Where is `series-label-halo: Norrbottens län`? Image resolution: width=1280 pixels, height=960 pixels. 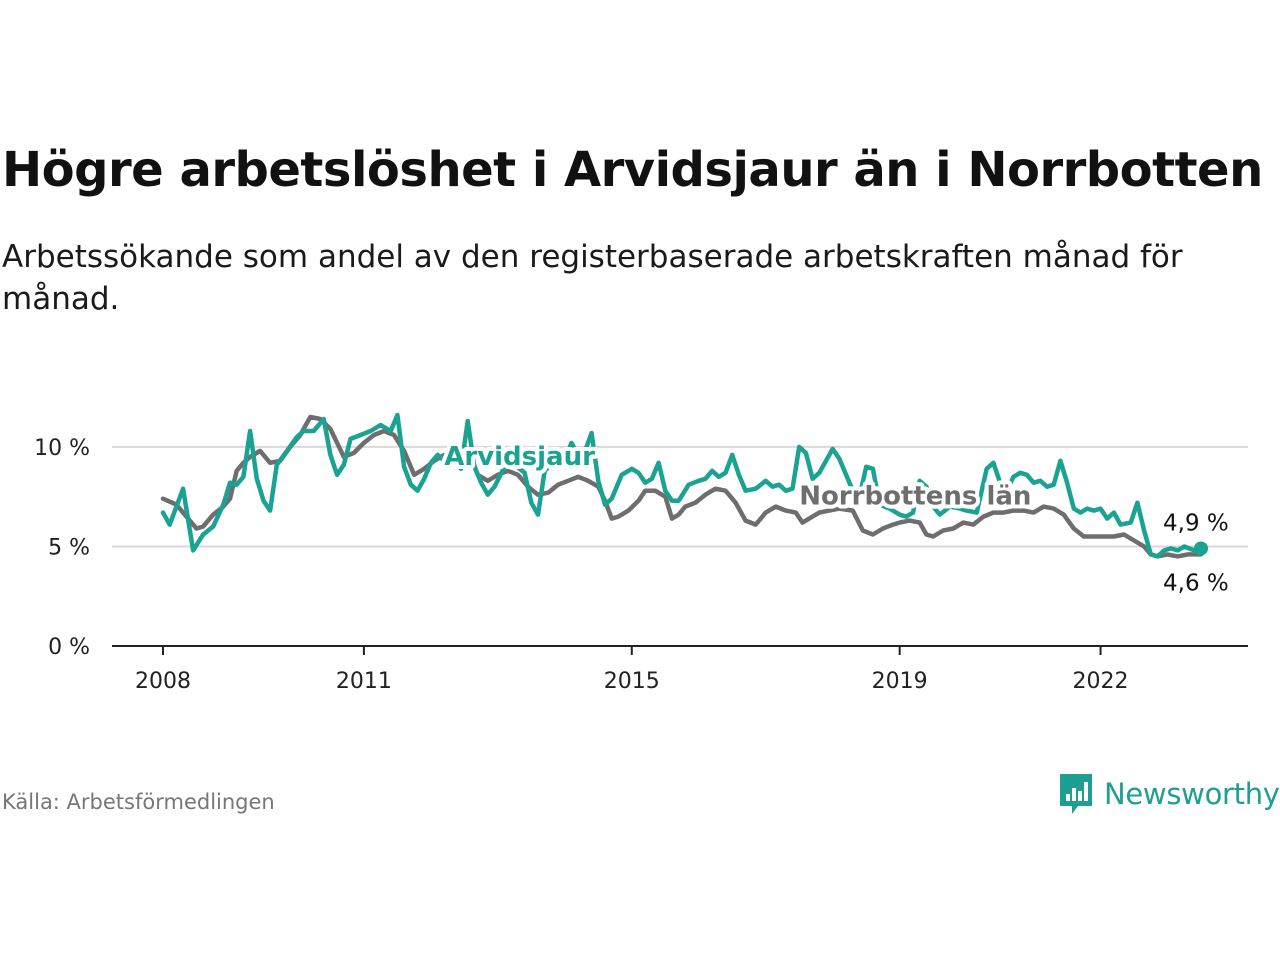
series-label-halo: Norrbottens län is located at coordinates (915, 497).